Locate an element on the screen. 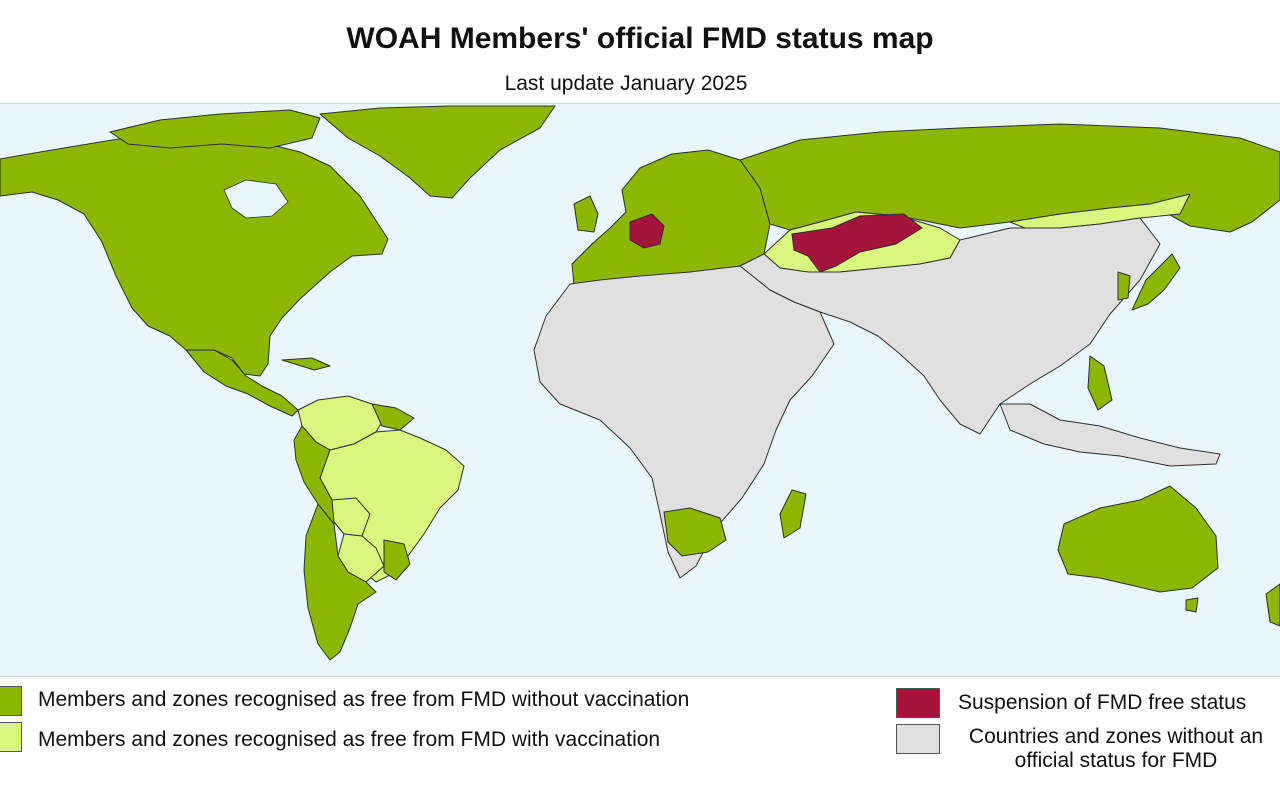  legend-label-suspension: Suspension of FMD free status is located at coordinates (1102, 702).